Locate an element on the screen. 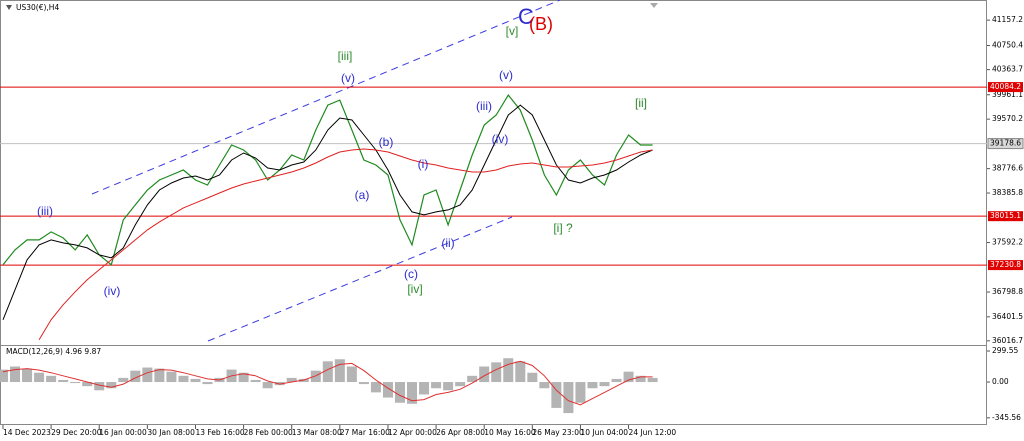 The height and width of the screenshot is (441, 1024). level-label: 37230.8 is located at coordinates (1005, 264).